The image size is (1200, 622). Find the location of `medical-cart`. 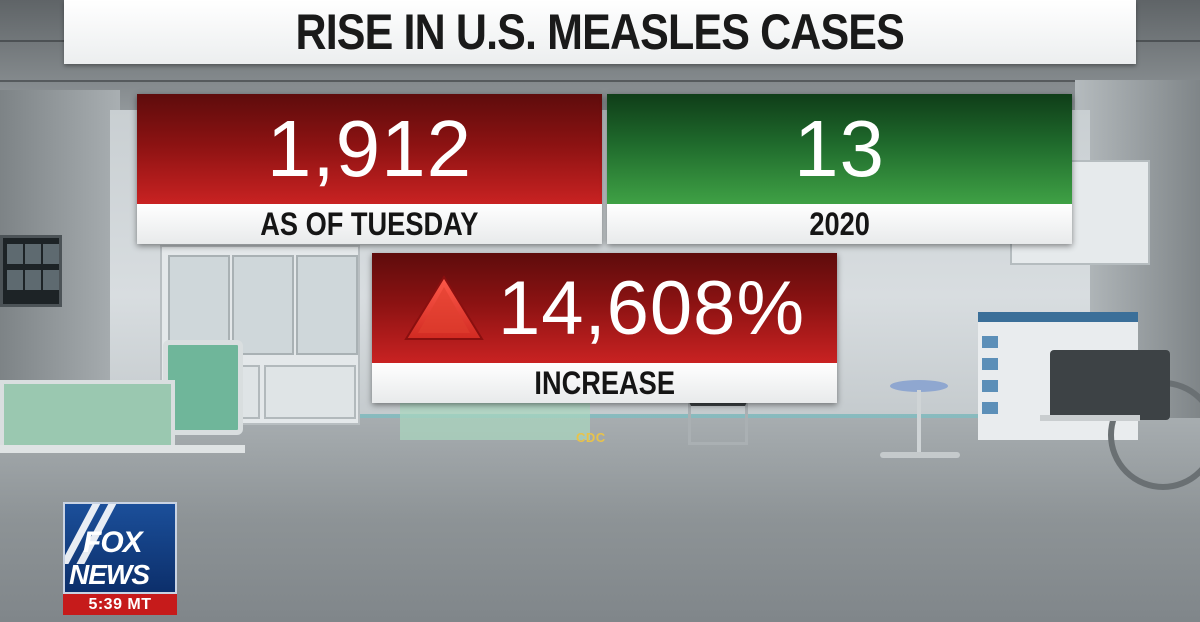

medical-cart is located at coordinates (718, 422).